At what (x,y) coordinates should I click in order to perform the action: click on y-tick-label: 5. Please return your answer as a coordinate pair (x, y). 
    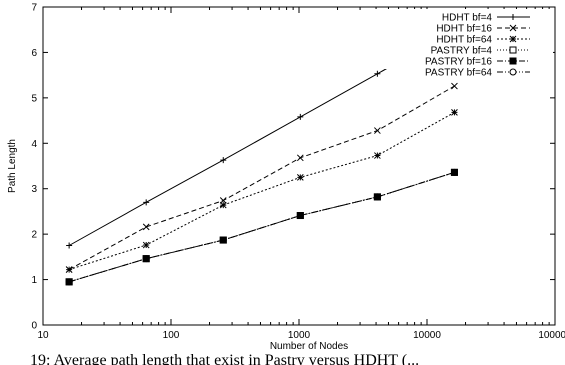
    Looking at the image, I should click on (34, 98).